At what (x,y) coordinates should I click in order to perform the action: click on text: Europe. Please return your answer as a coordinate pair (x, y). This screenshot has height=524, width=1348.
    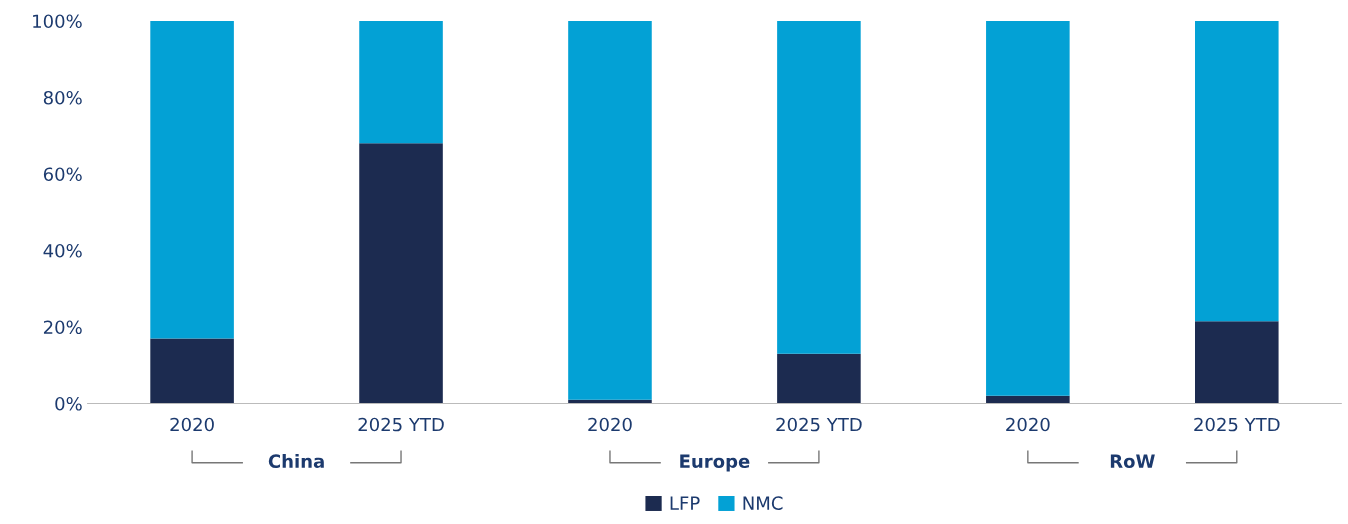
    Looking at the image, I should click on (715, 463).